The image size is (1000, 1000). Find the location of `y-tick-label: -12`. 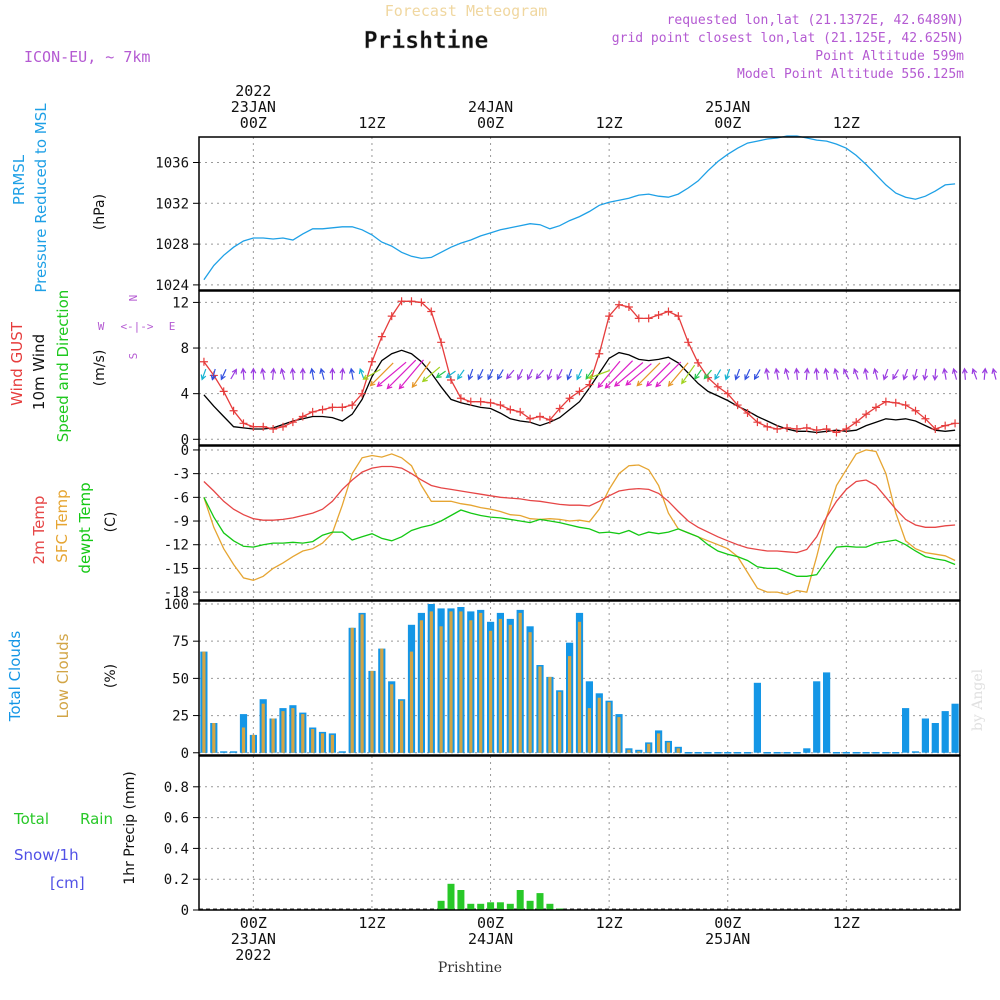

y-tick-label: -12 is located at coordinates (176, 546).